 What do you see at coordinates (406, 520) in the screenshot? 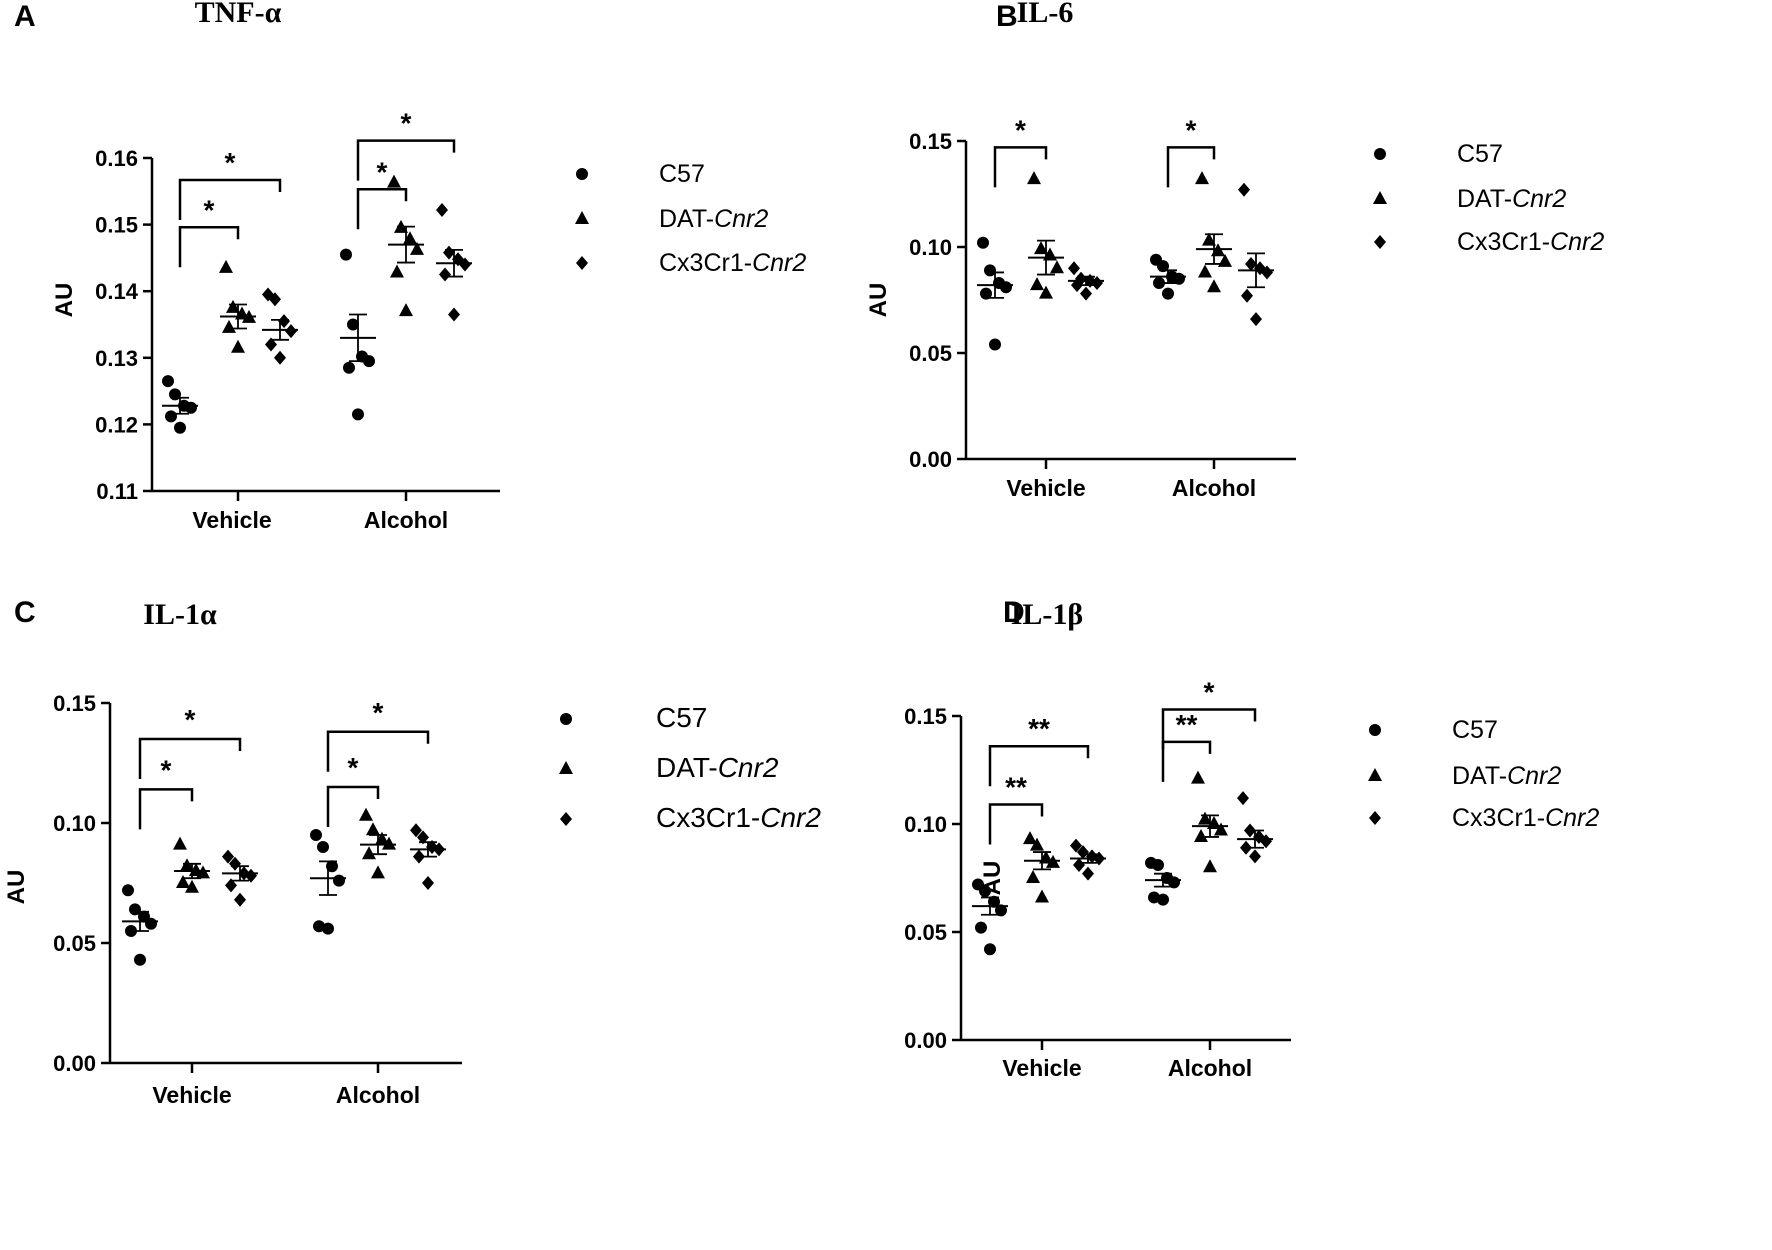
I see `x-category-label: Alcohol` at bounding box center [406, 520].